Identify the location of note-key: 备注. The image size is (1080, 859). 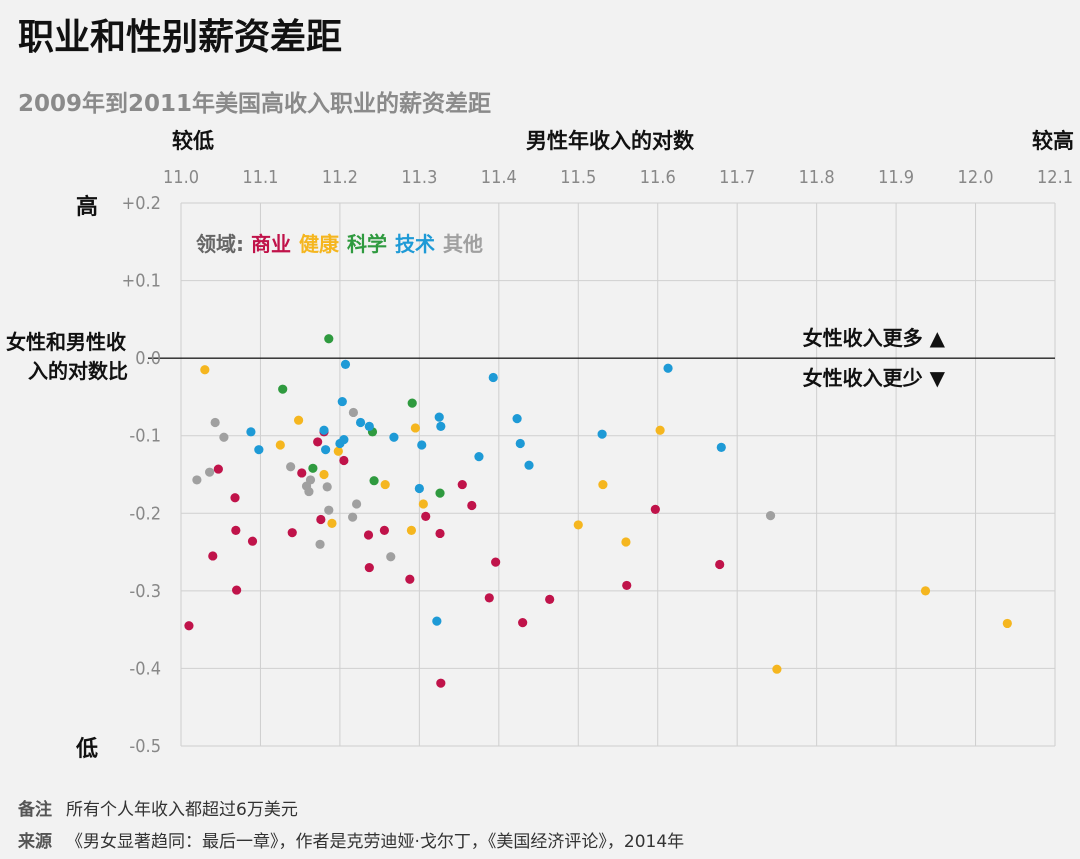
(35, 810).